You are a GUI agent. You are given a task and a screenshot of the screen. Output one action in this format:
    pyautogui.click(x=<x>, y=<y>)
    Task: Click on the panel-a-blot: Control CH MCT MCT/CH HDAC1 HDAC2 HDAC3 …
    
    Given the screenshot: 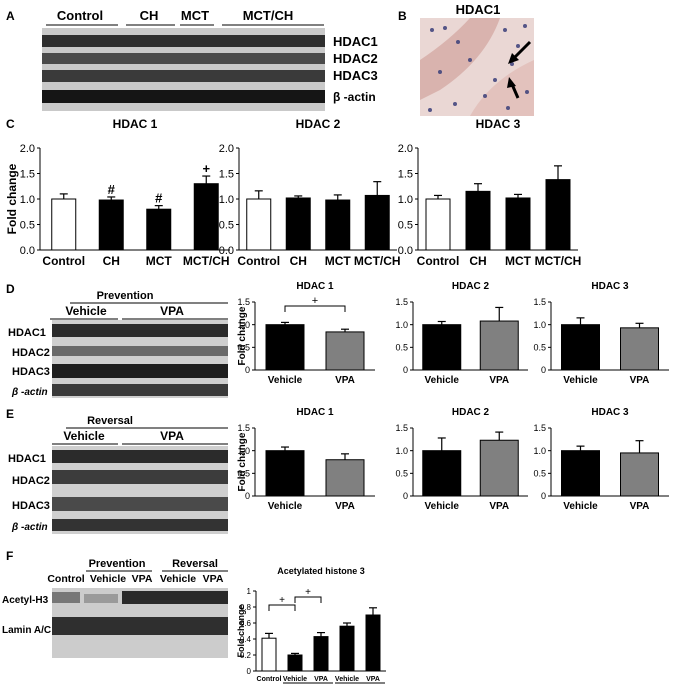 What is the action you would take?
    pyautogui.click(x=210, y=59)
    